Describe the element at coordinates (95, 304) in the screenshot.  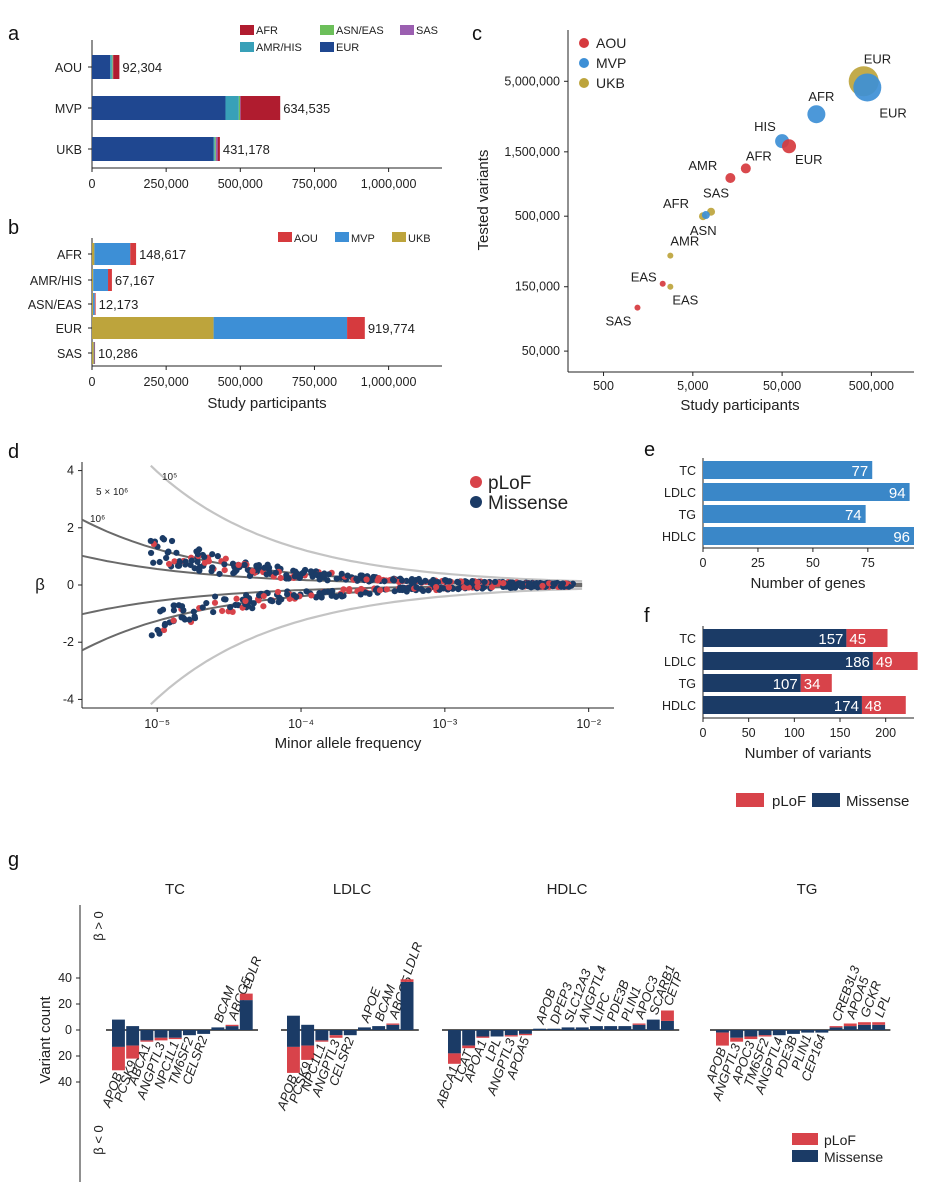
I see `bar-segment-aou` at that location.